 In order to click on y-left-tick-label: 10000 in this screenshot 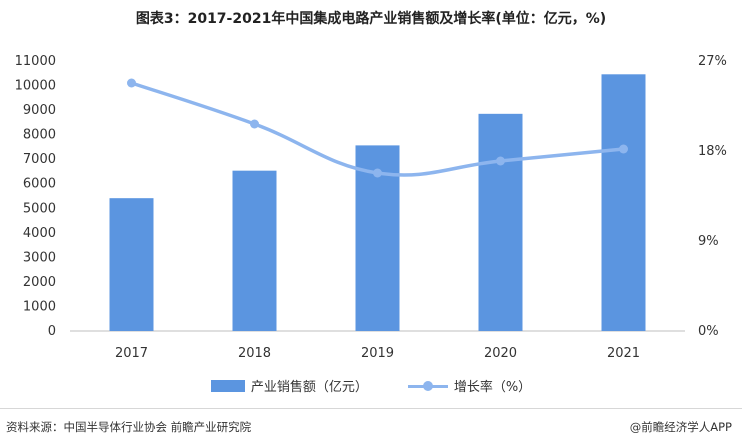, I will do `click(35, 86)`.